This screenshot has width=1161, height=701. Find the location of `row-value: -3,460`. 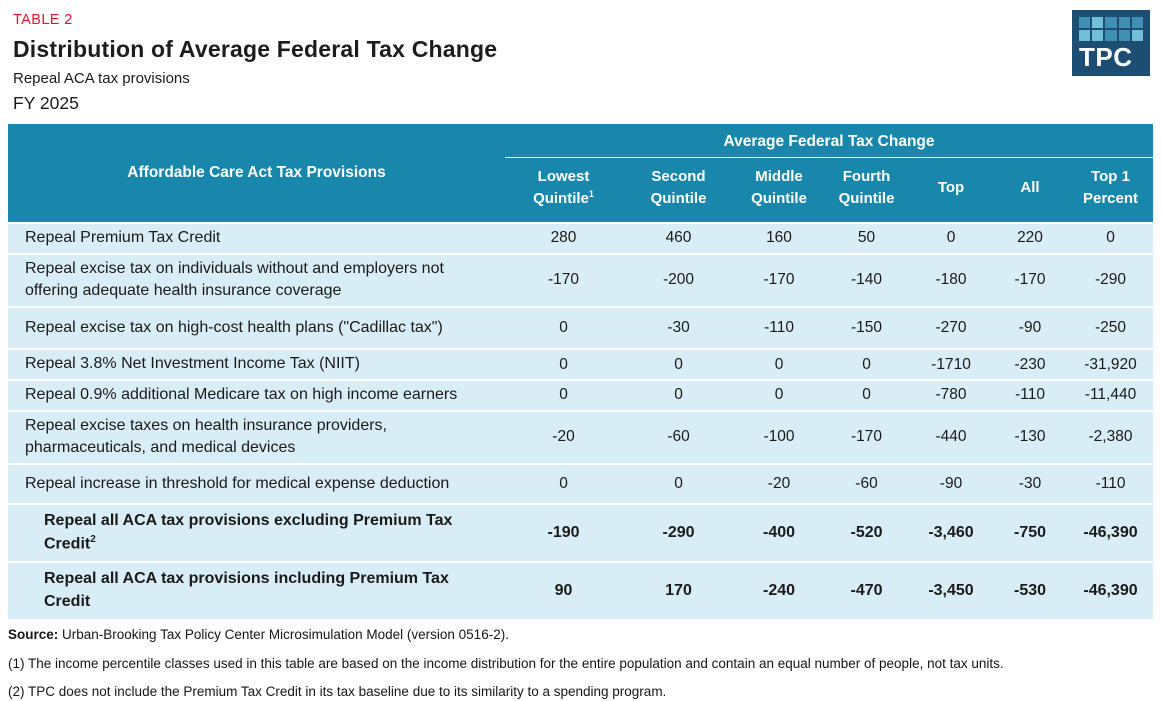

row-value: -3,460 is located at coordinates (951, 533).